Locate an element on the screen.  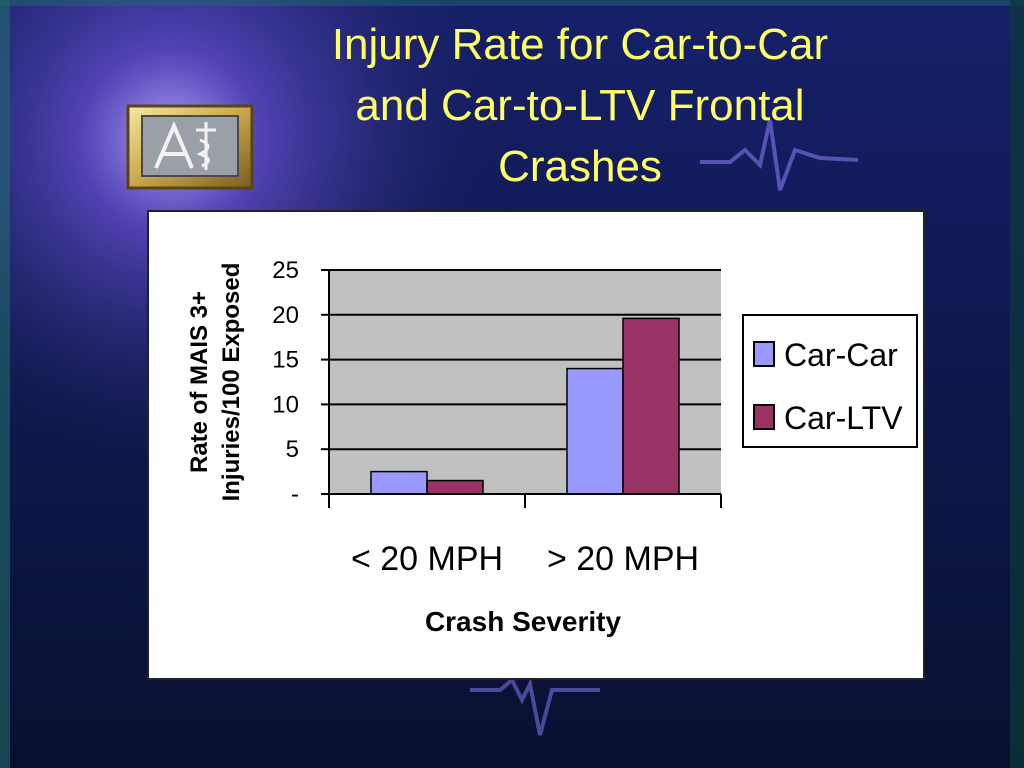
y-tick-label: 5 is located at coordinates (292, 449).